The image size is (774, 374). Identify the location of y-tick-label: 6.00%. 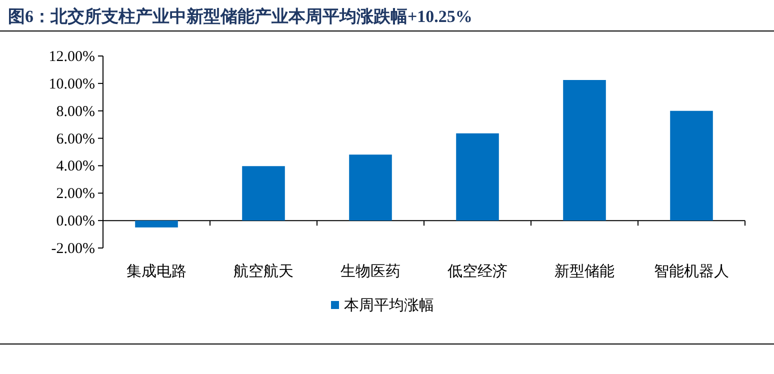
(75, 139).